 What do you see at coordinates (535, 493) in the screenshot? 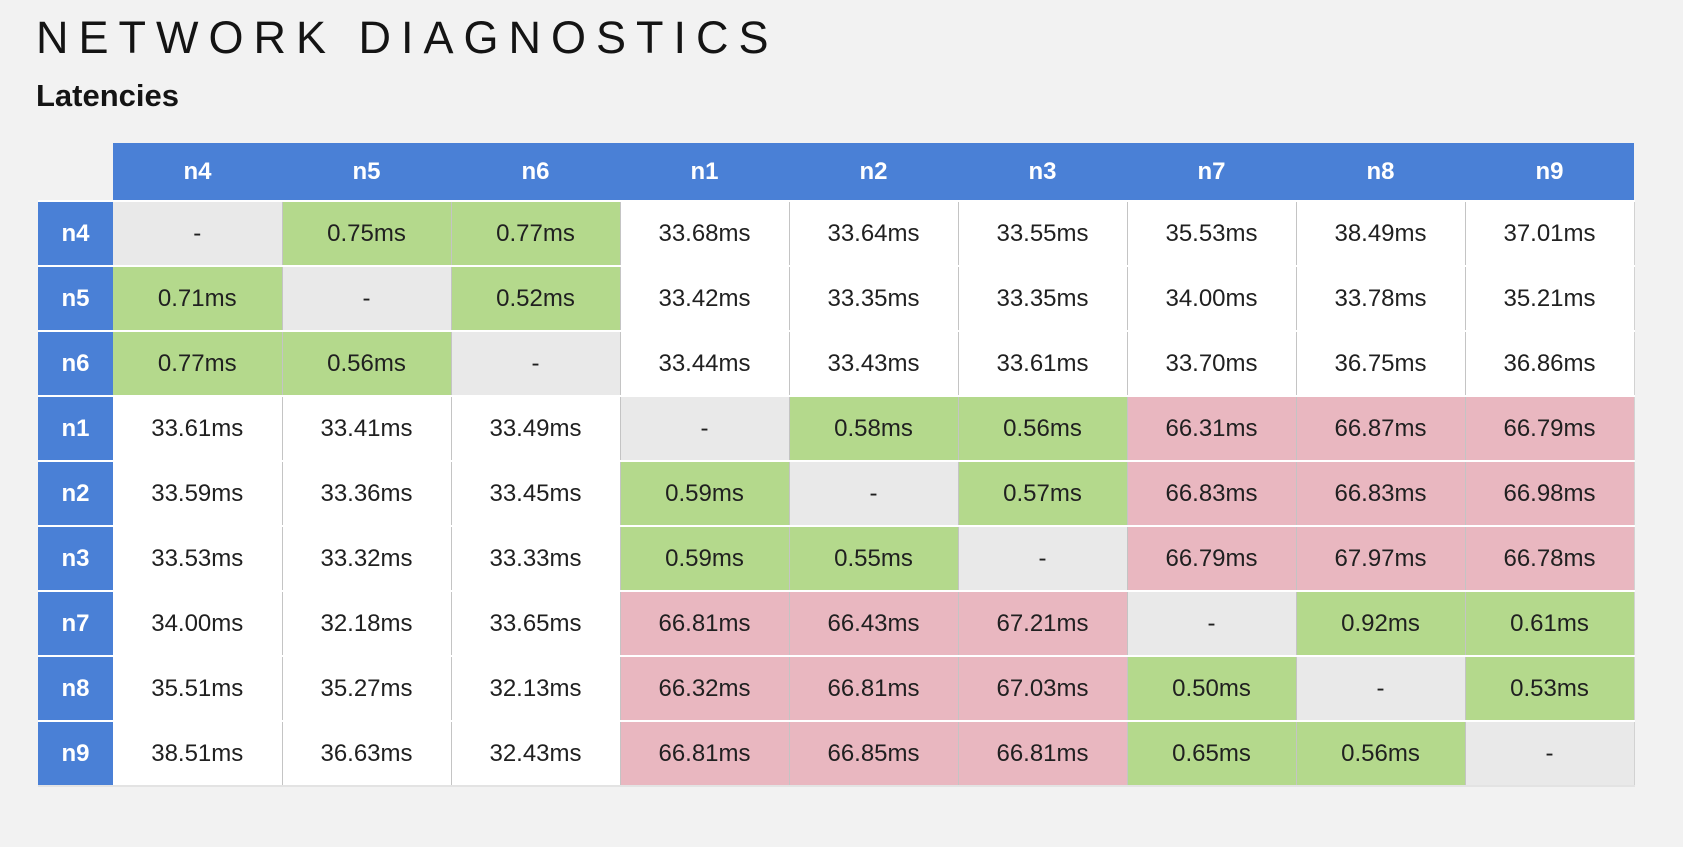
I see `latency-cell-n2-n6: 33.45ms` at bounding box center [535, 493].